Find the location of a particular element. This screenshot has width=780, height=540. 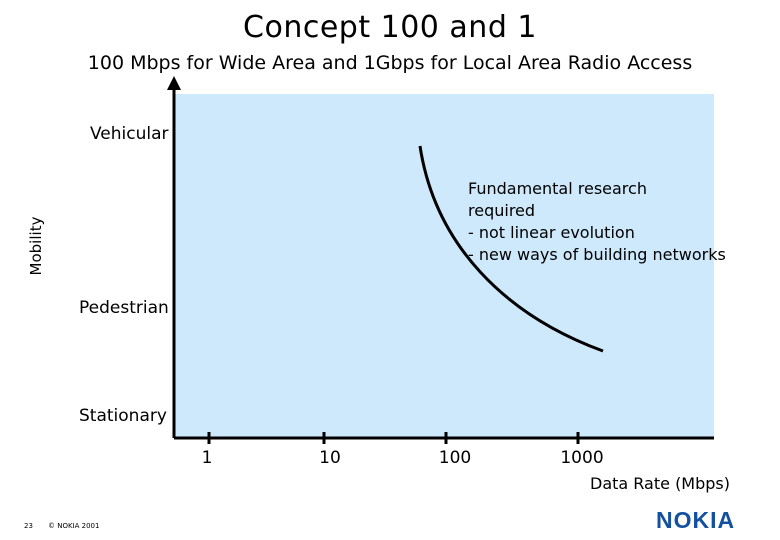

slide-title: Concept 100 and 1 is located at coordinates (390, 27).